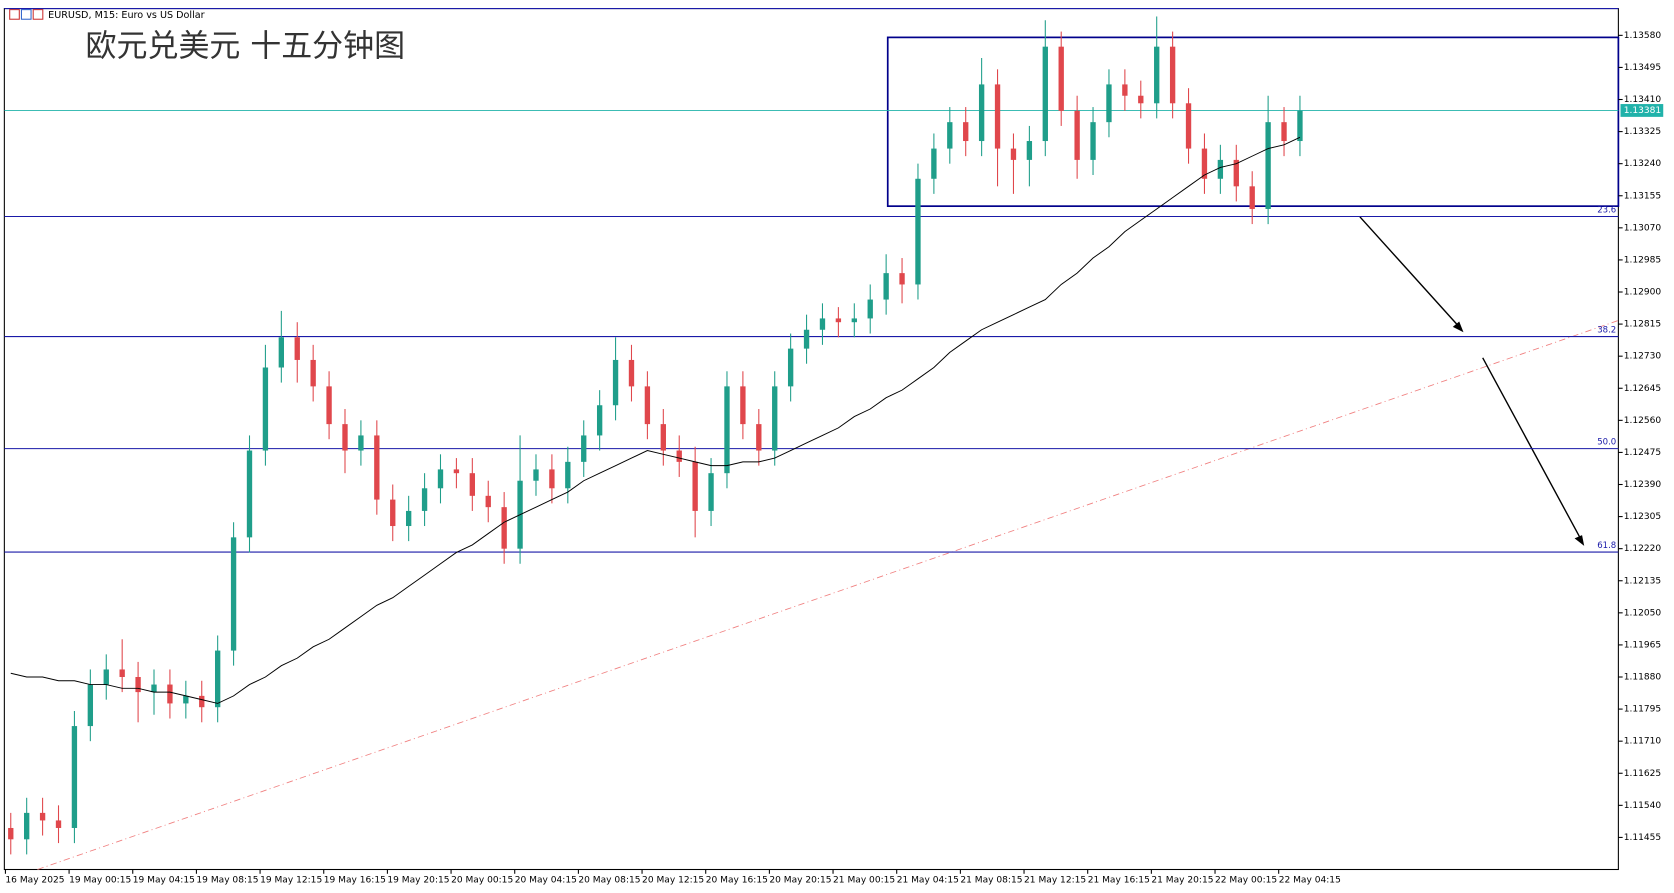  I want to click on x-tick-label: 22 May 00:15, so click(1246, 881).